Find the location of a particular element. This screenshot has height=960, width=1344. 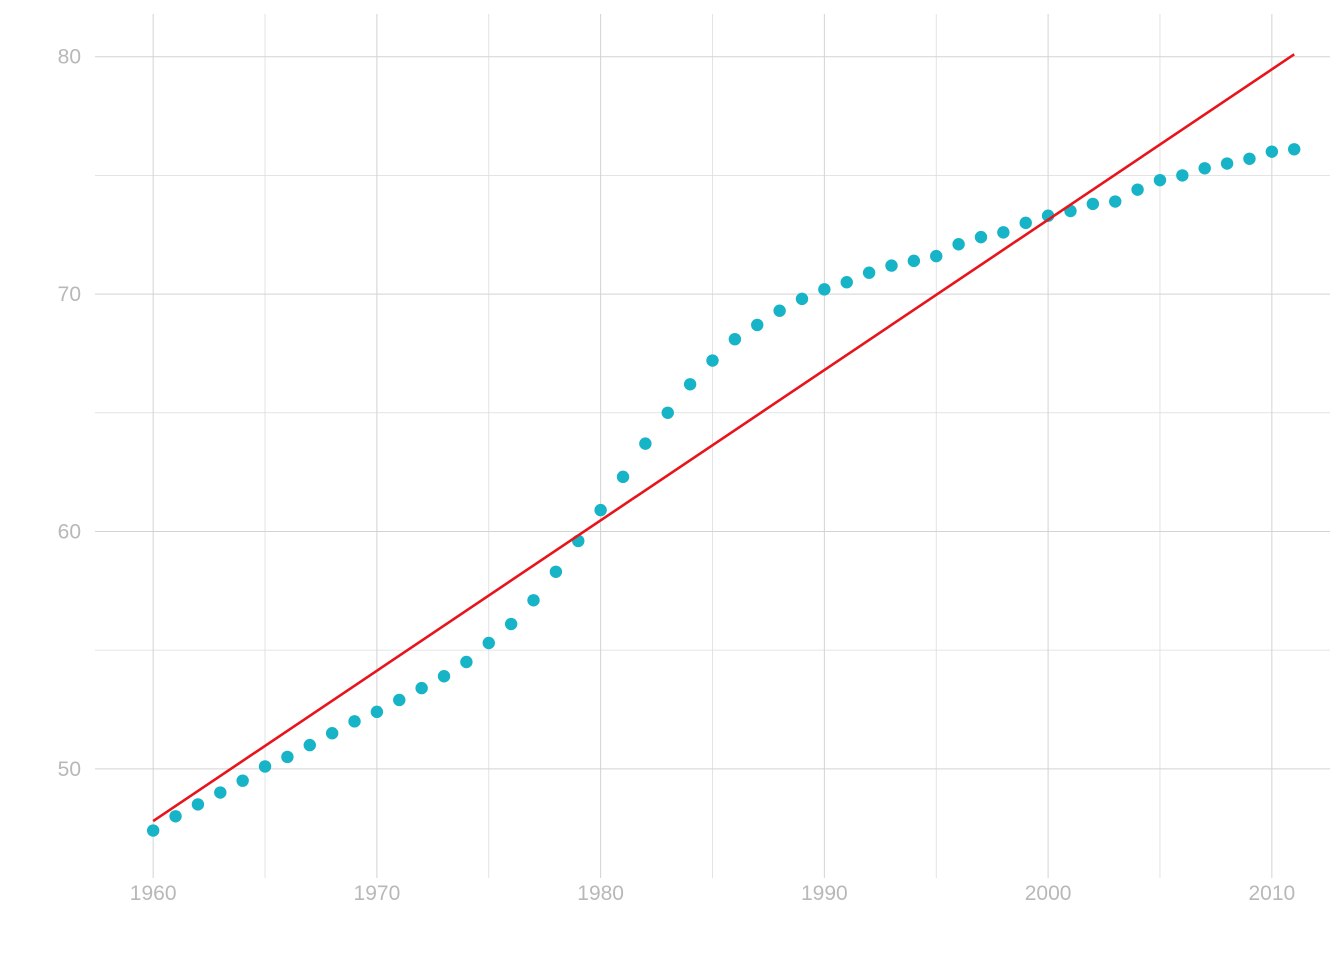

y-axis-tick-labels: 50 60 70 80 is located at coordinates (69, 413).